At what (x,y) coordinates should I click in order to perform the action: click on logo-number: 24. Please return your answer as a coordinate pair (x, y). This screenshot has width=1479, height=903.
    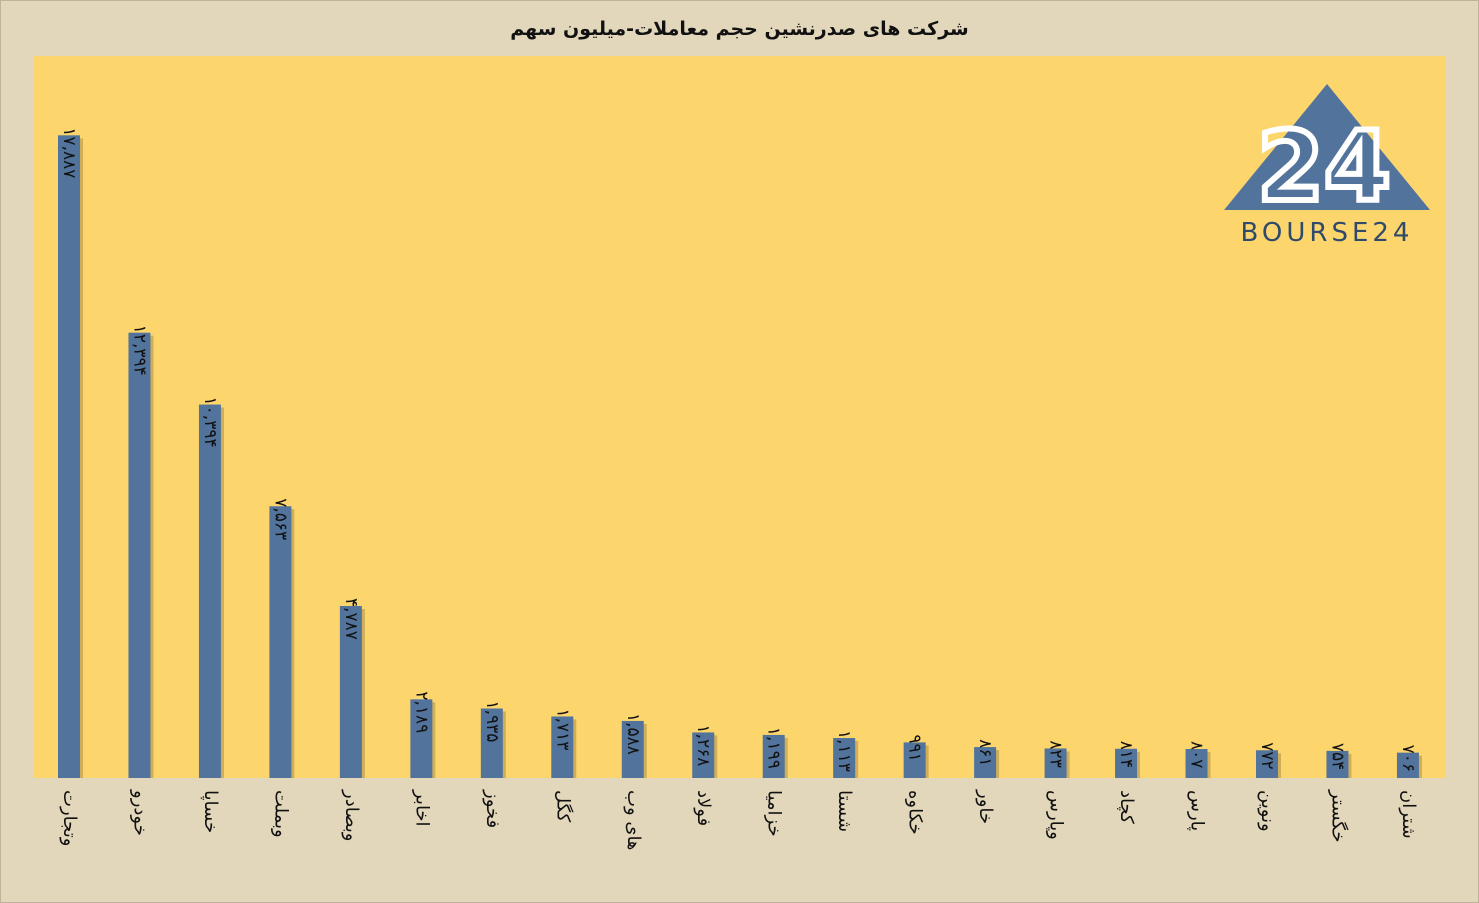
    Looking at the image, I should click on (1324, 167).